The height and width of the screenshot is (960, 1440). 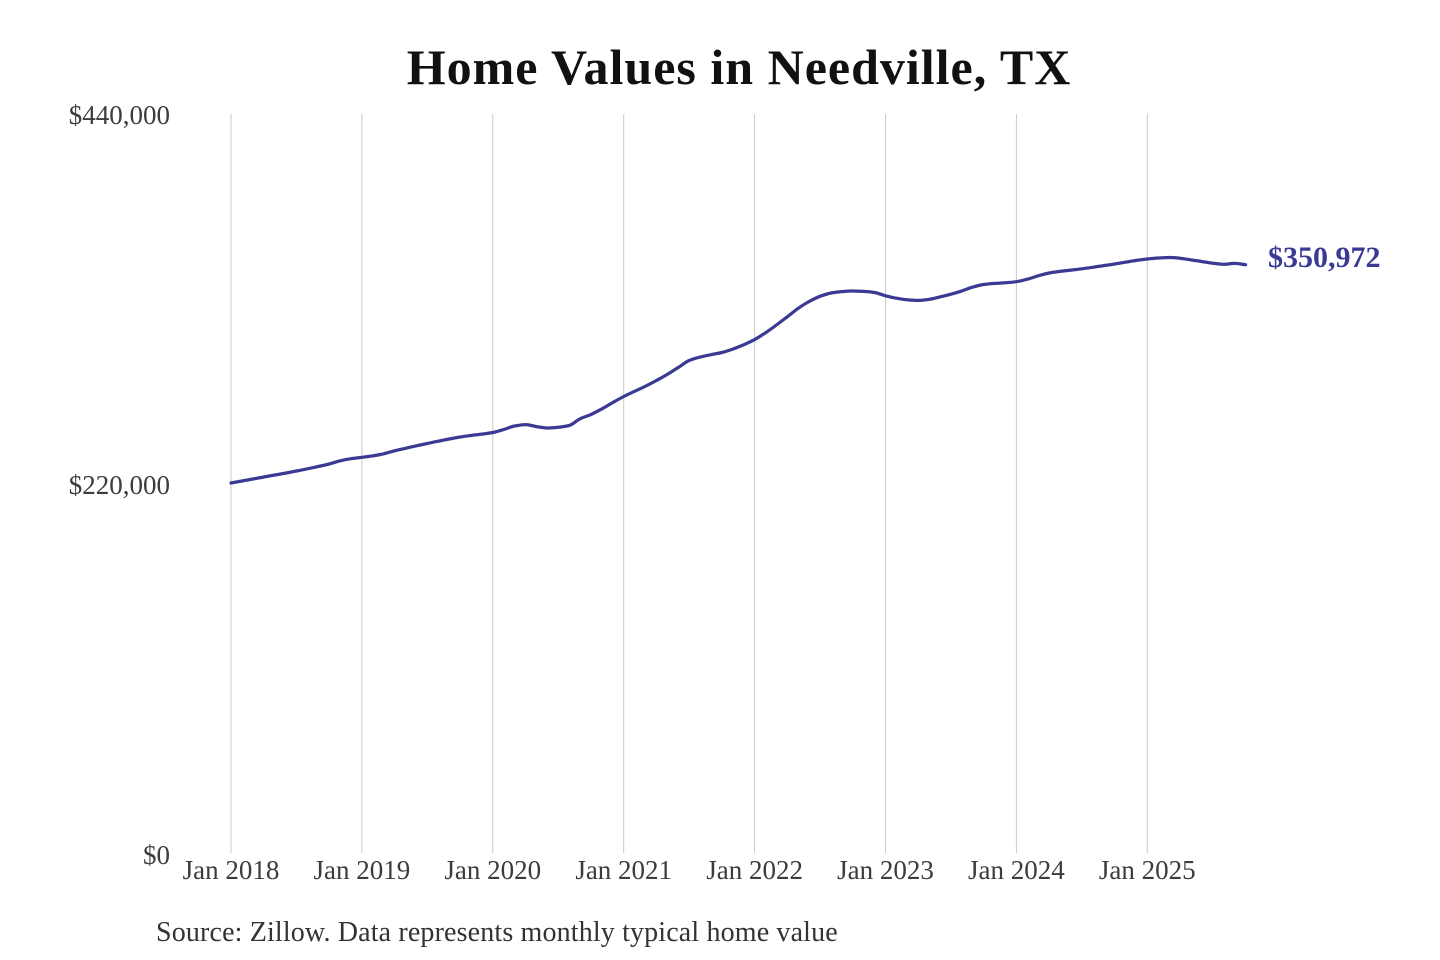 What do you see at coordinates (119, 115) in the screenshot?
I see `svg-text: $440,000` at bounding box center [119, 115].